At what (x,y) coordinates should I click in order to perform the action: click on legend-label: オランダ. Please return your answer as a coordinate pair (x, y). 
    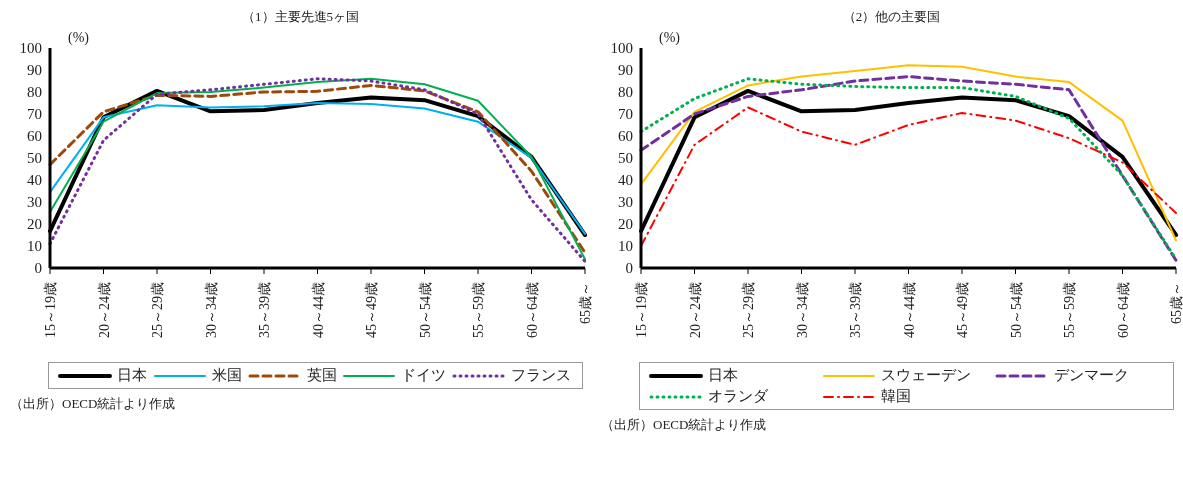
    Looking at the image, I should click on (738, 396).